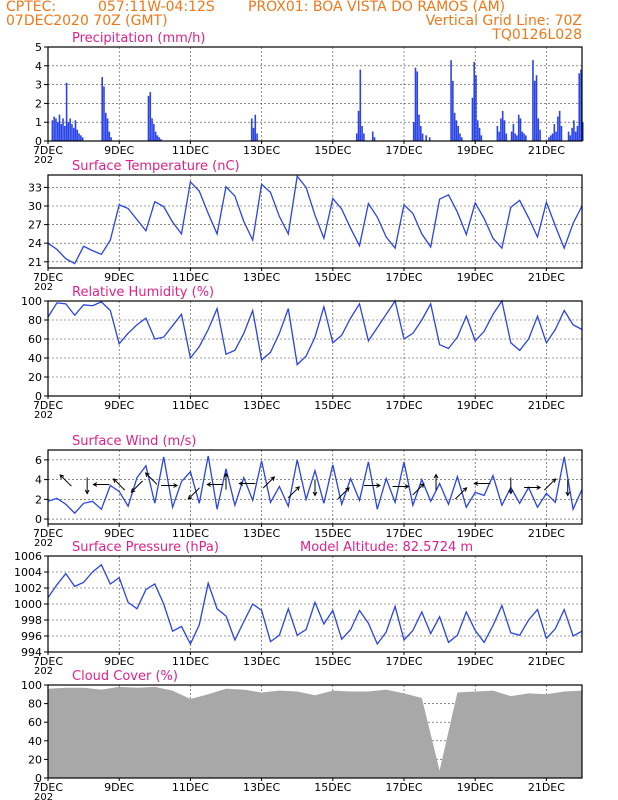  I want to click on cloud-cover-xtick-label: 17DEC, so click(403, 787).